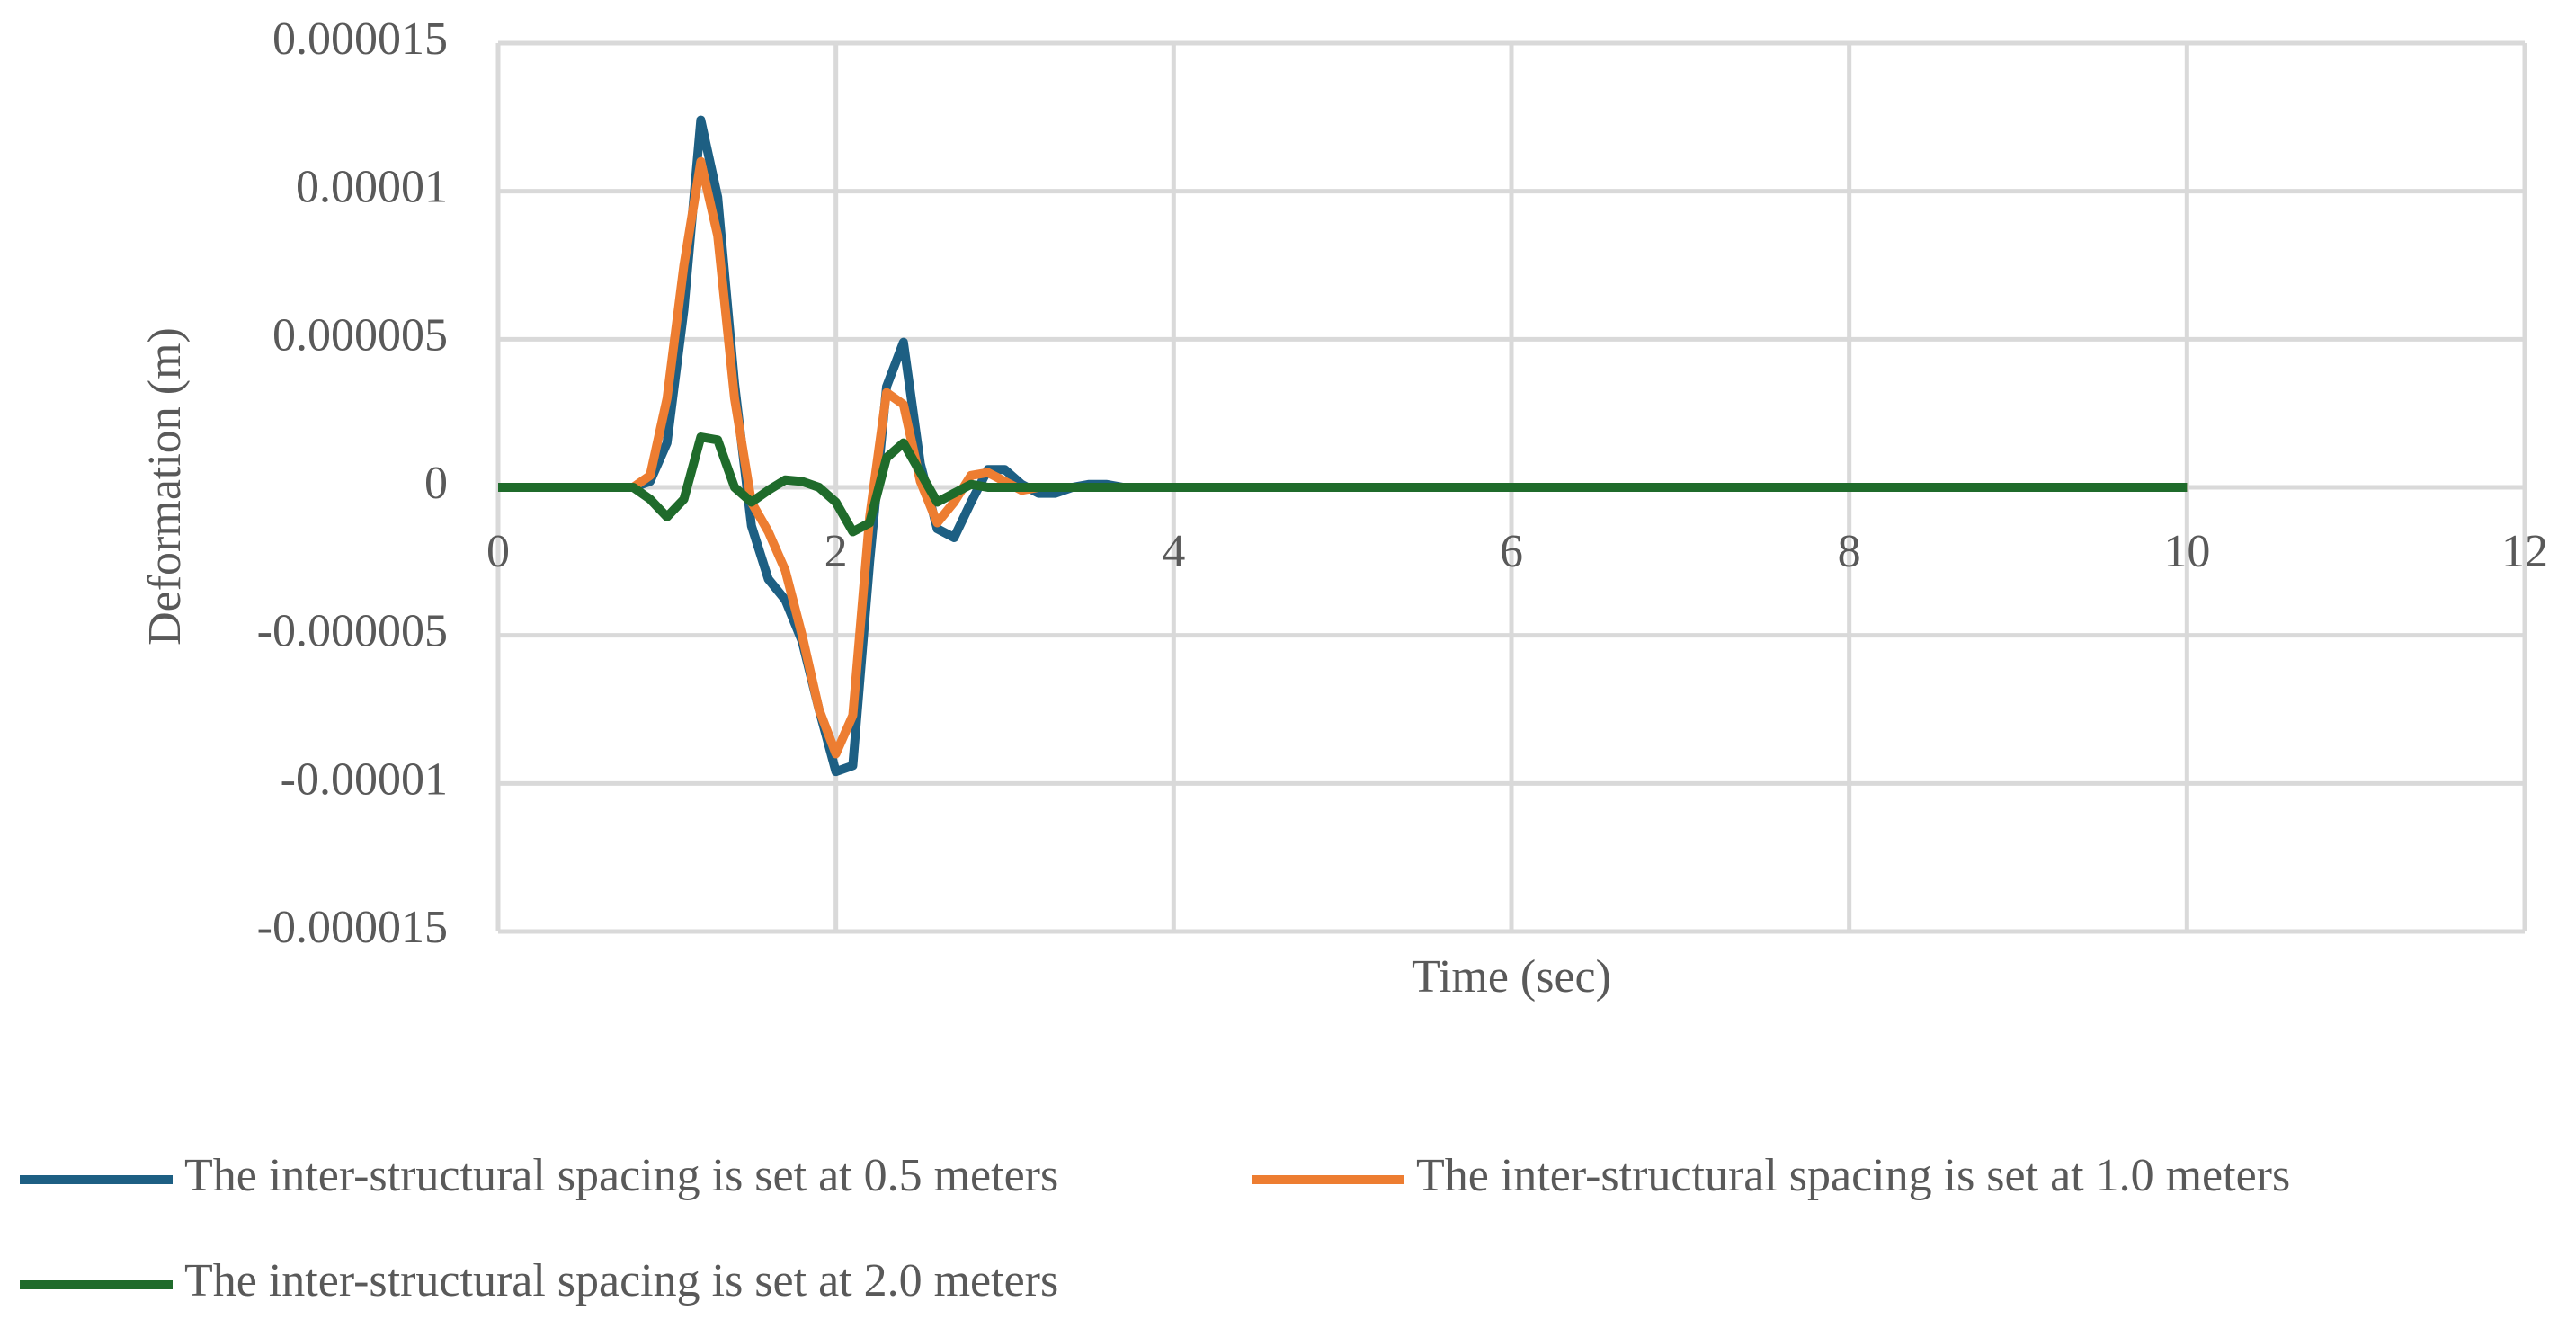 Image resolution: width=2576 pixels, height=1337 pixels. What do you see at coordinates (1512, 977) in the screenshot?
I see `x-axis-title: Time (sec)` at bounding box center [1512, 977].